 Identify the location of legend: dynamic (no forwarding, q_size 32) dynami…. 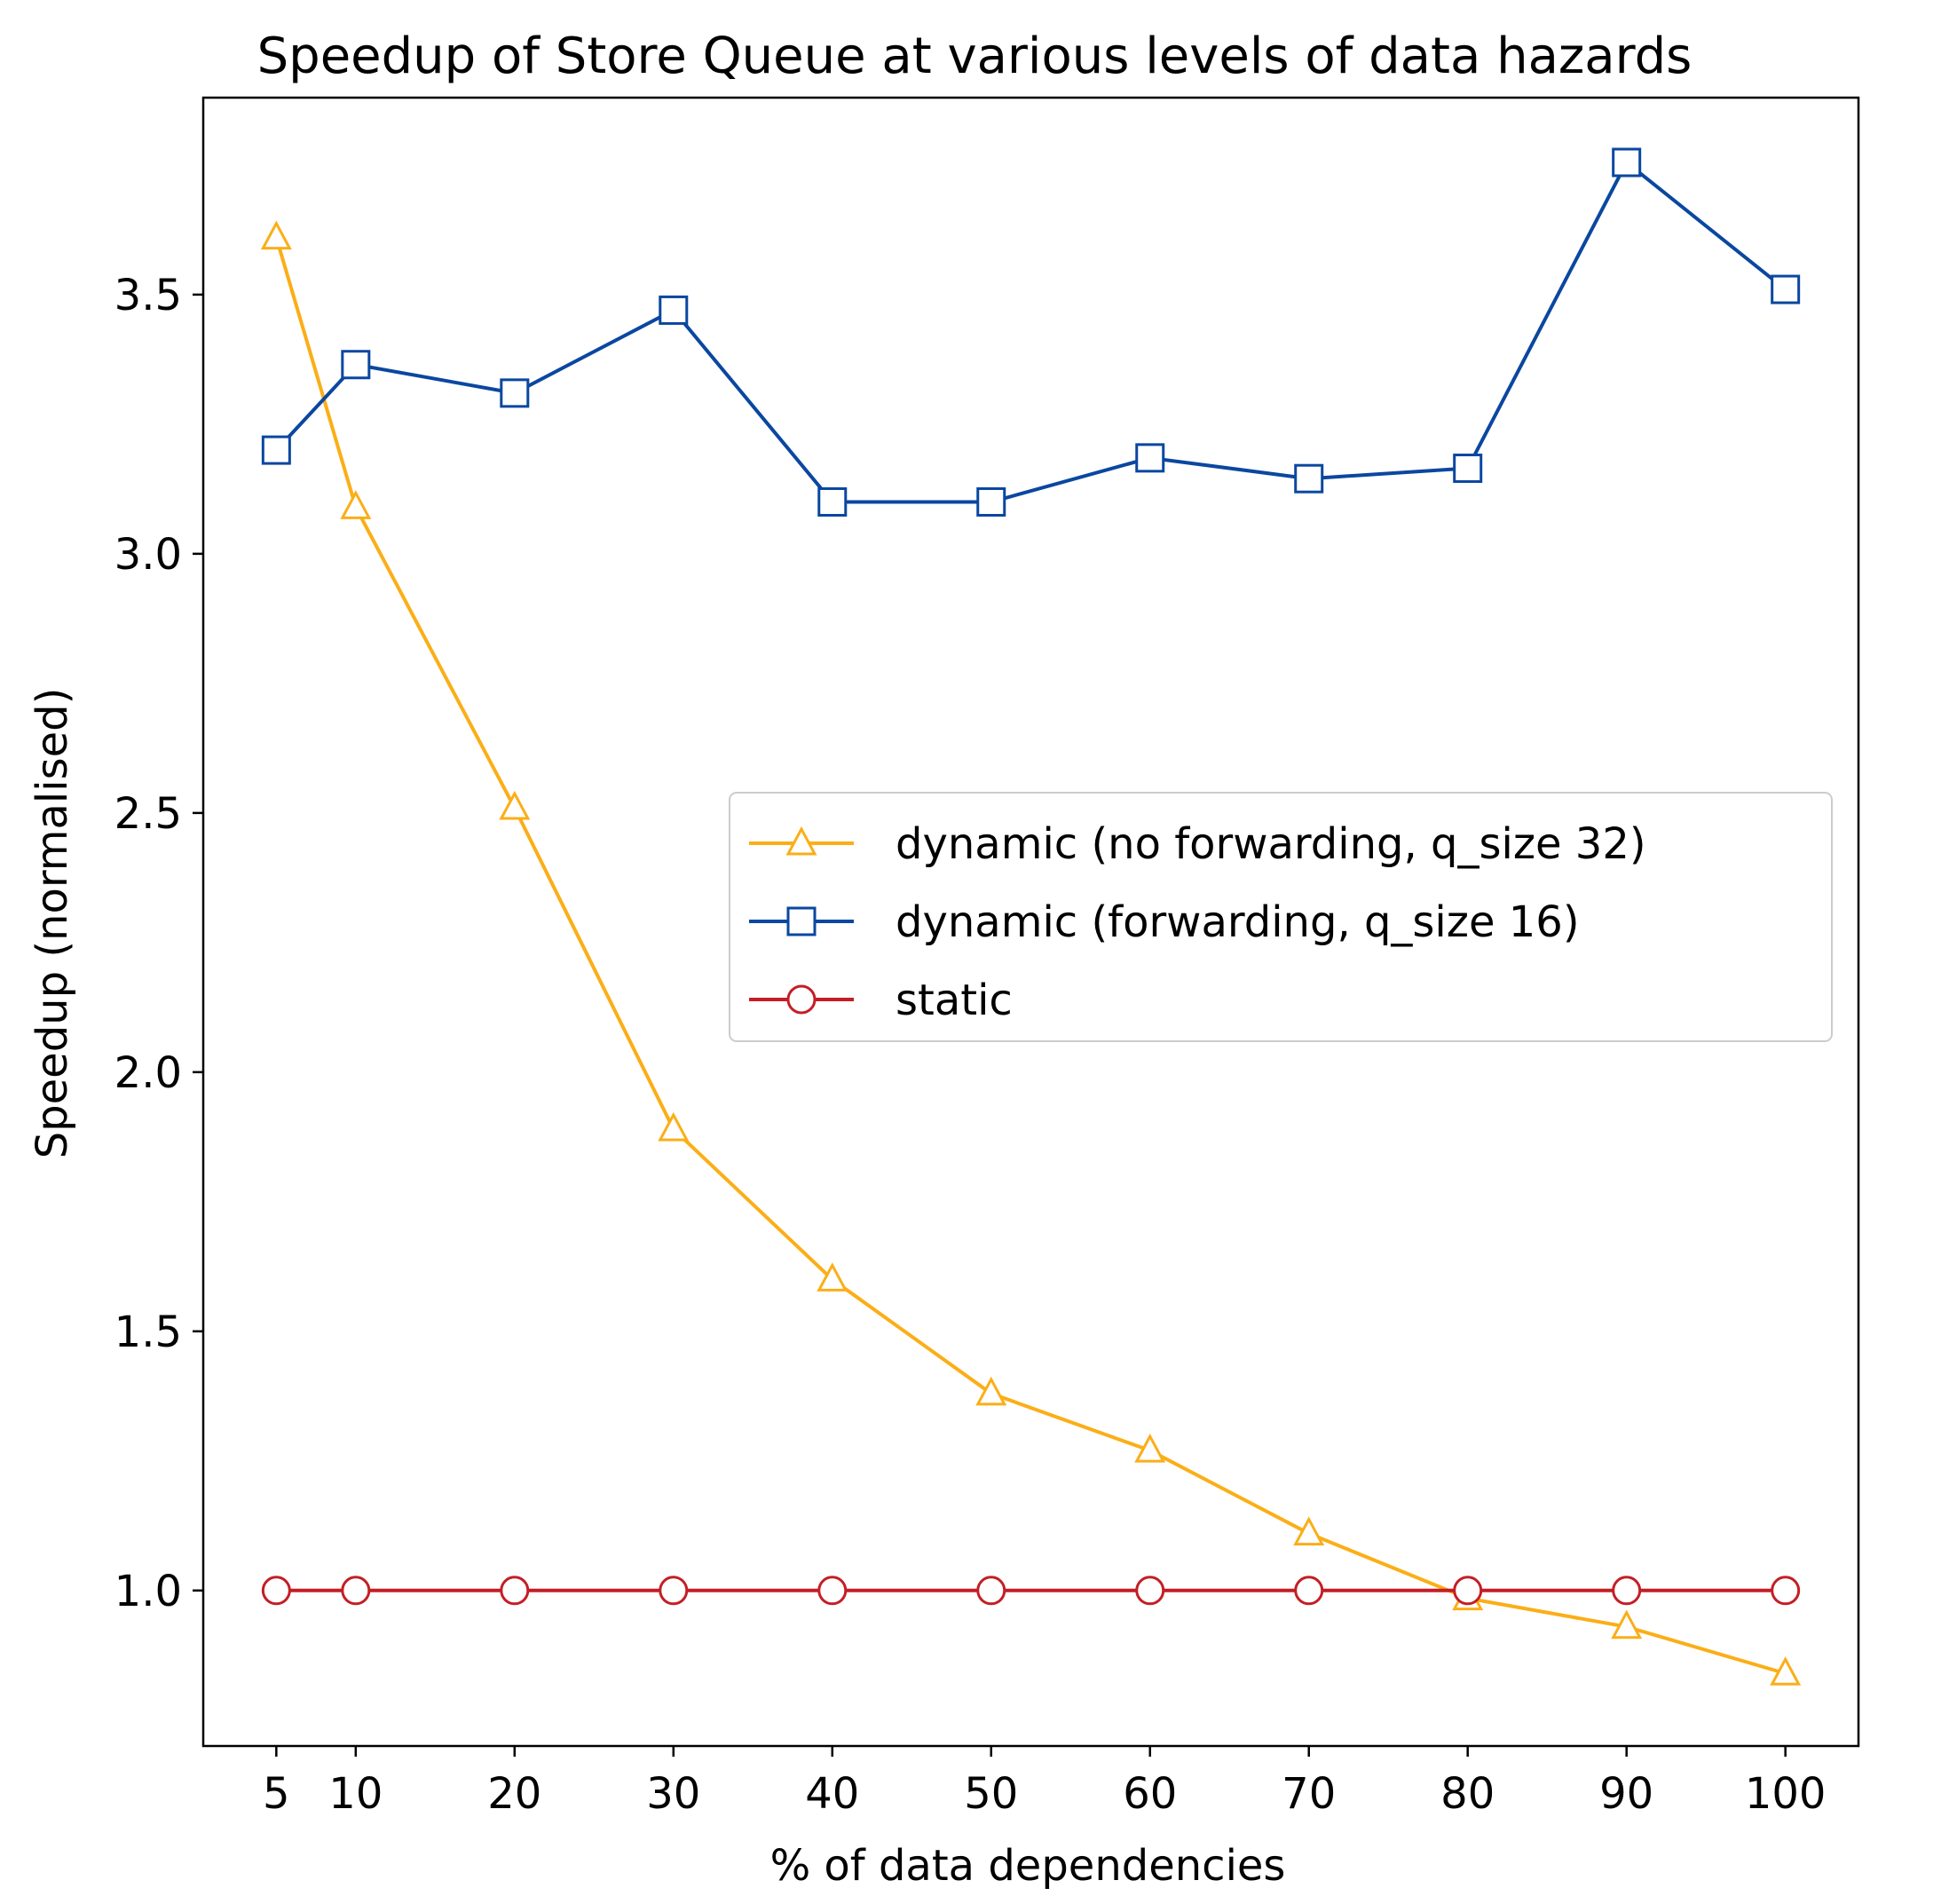
(1281, 917).